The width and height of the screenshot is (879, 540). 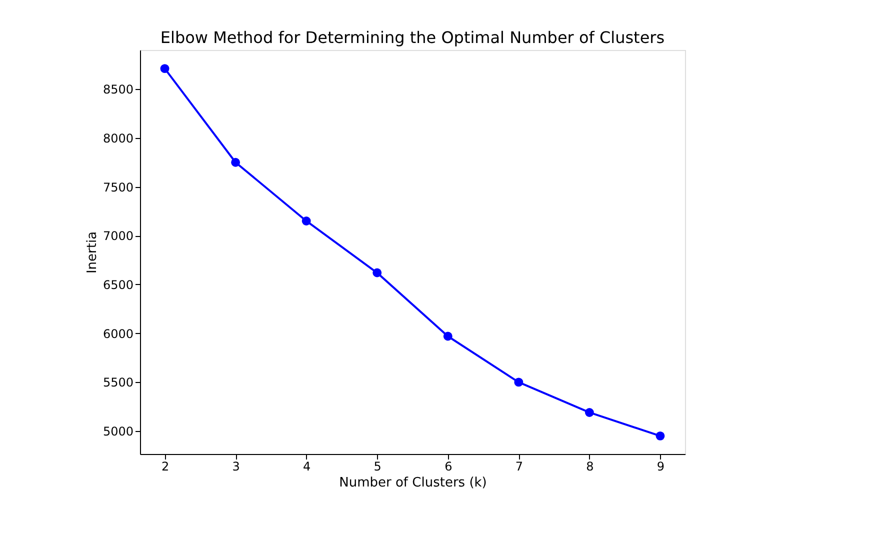 I want to click on y-tick-label: 5500, so click(x=118, y=383).